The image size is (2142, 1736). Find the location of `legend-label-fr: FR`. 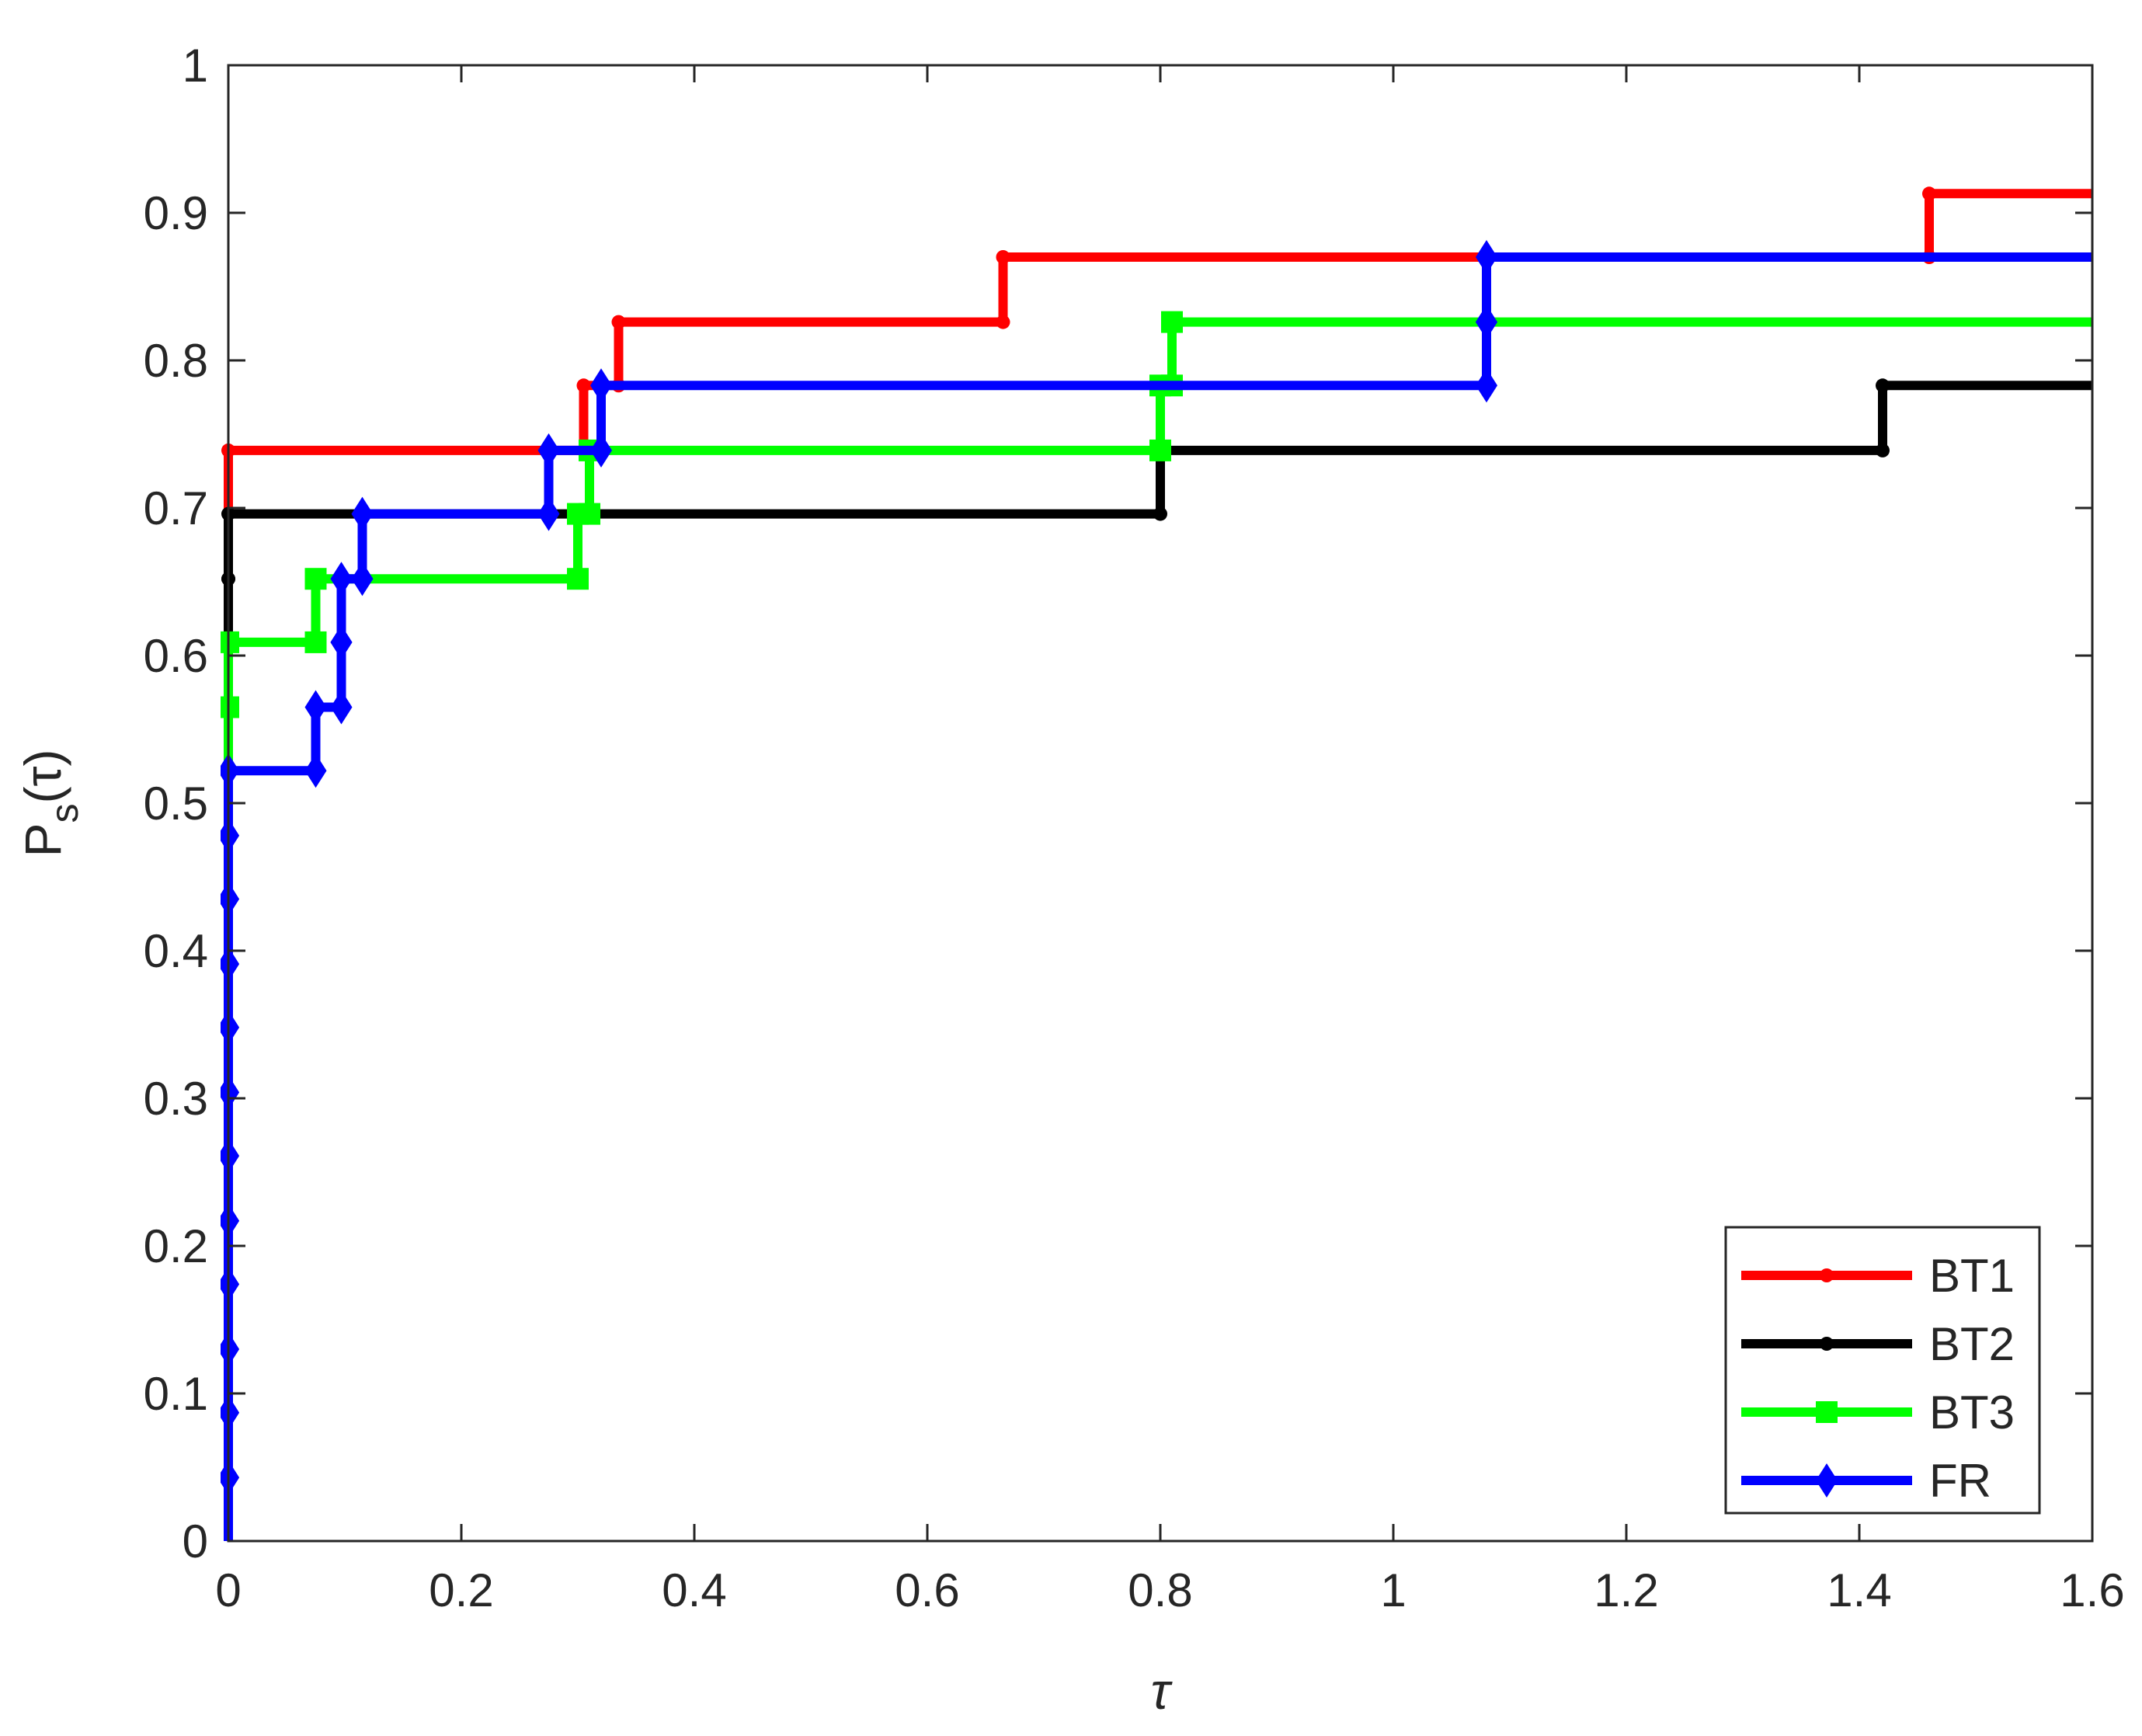

legend-label-fr: FR is located at coordinates (1960, 1481).